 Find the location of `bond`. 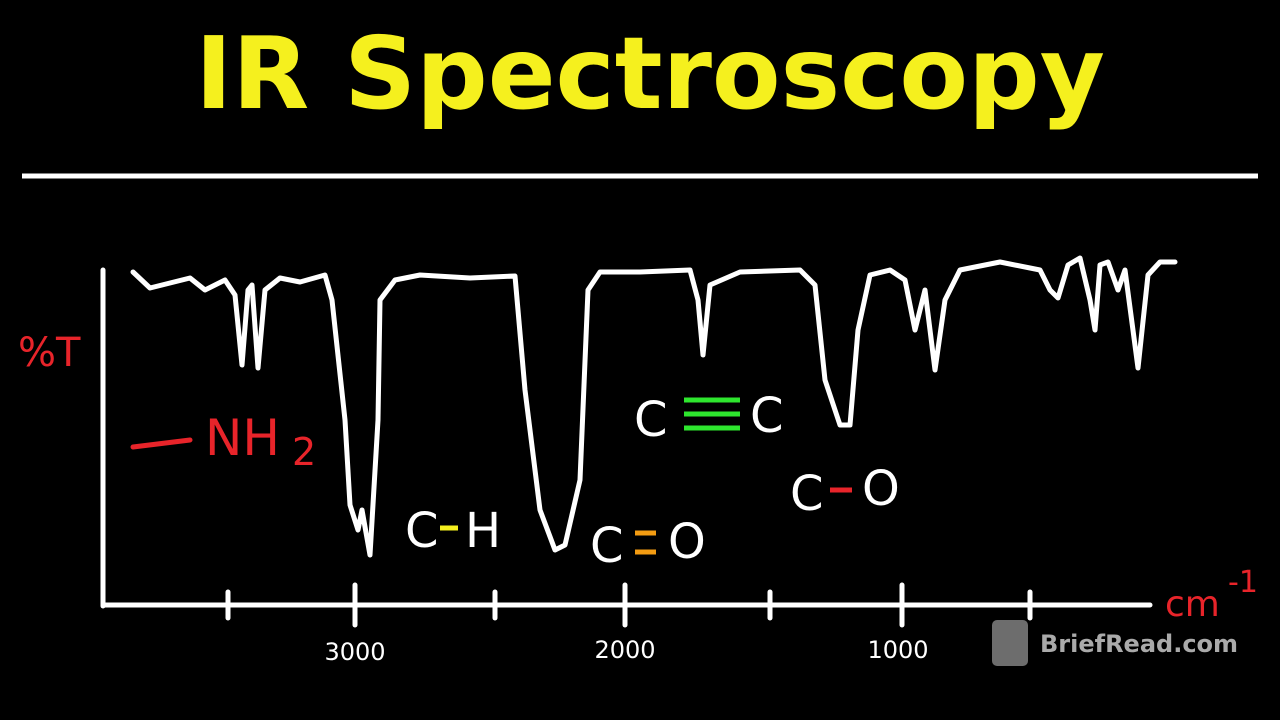

bond is located at coordinates (712, 414).